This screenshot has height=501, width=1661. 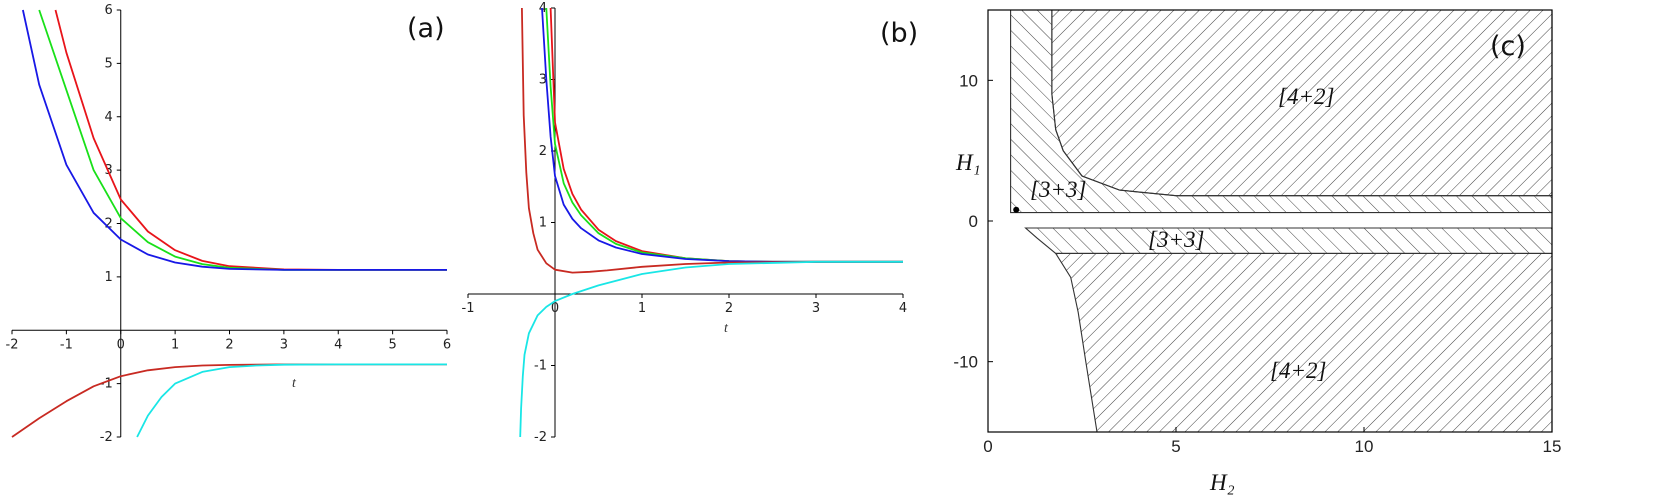 I want to click on y-tick-label: 3, so click(x=543, y=80).